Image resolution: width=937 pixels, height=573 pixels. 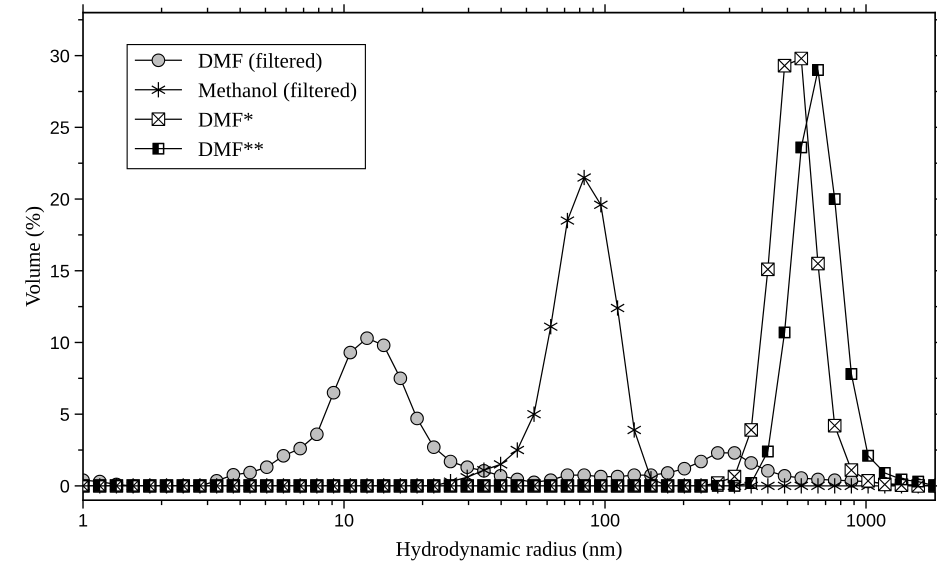 I want to click on y-tick-label: 20, so click(x=60, y=199).